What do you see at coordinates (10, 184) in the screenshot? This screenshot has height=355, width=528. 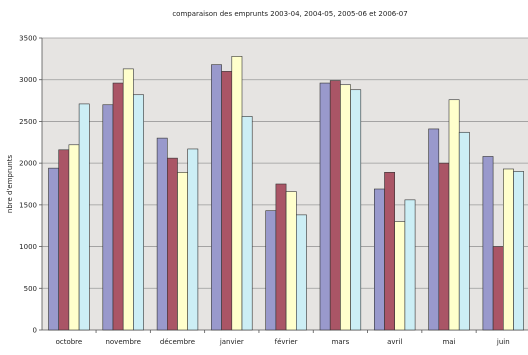 I see `y-axis-label: nbre d'emprunts` at bounding box center [10, 184].